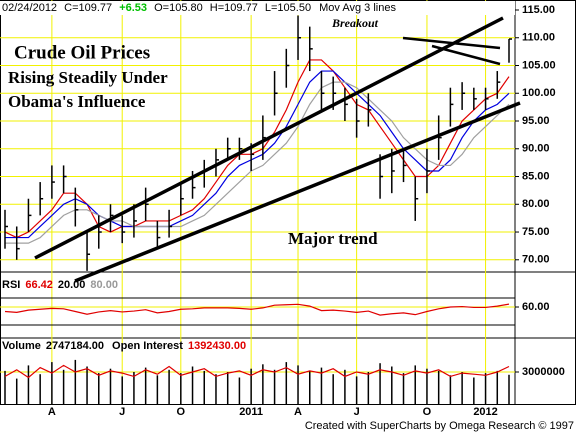 The image size is (576, 434). I want to click on y-tick-label: 100.00, so click(539, 93).